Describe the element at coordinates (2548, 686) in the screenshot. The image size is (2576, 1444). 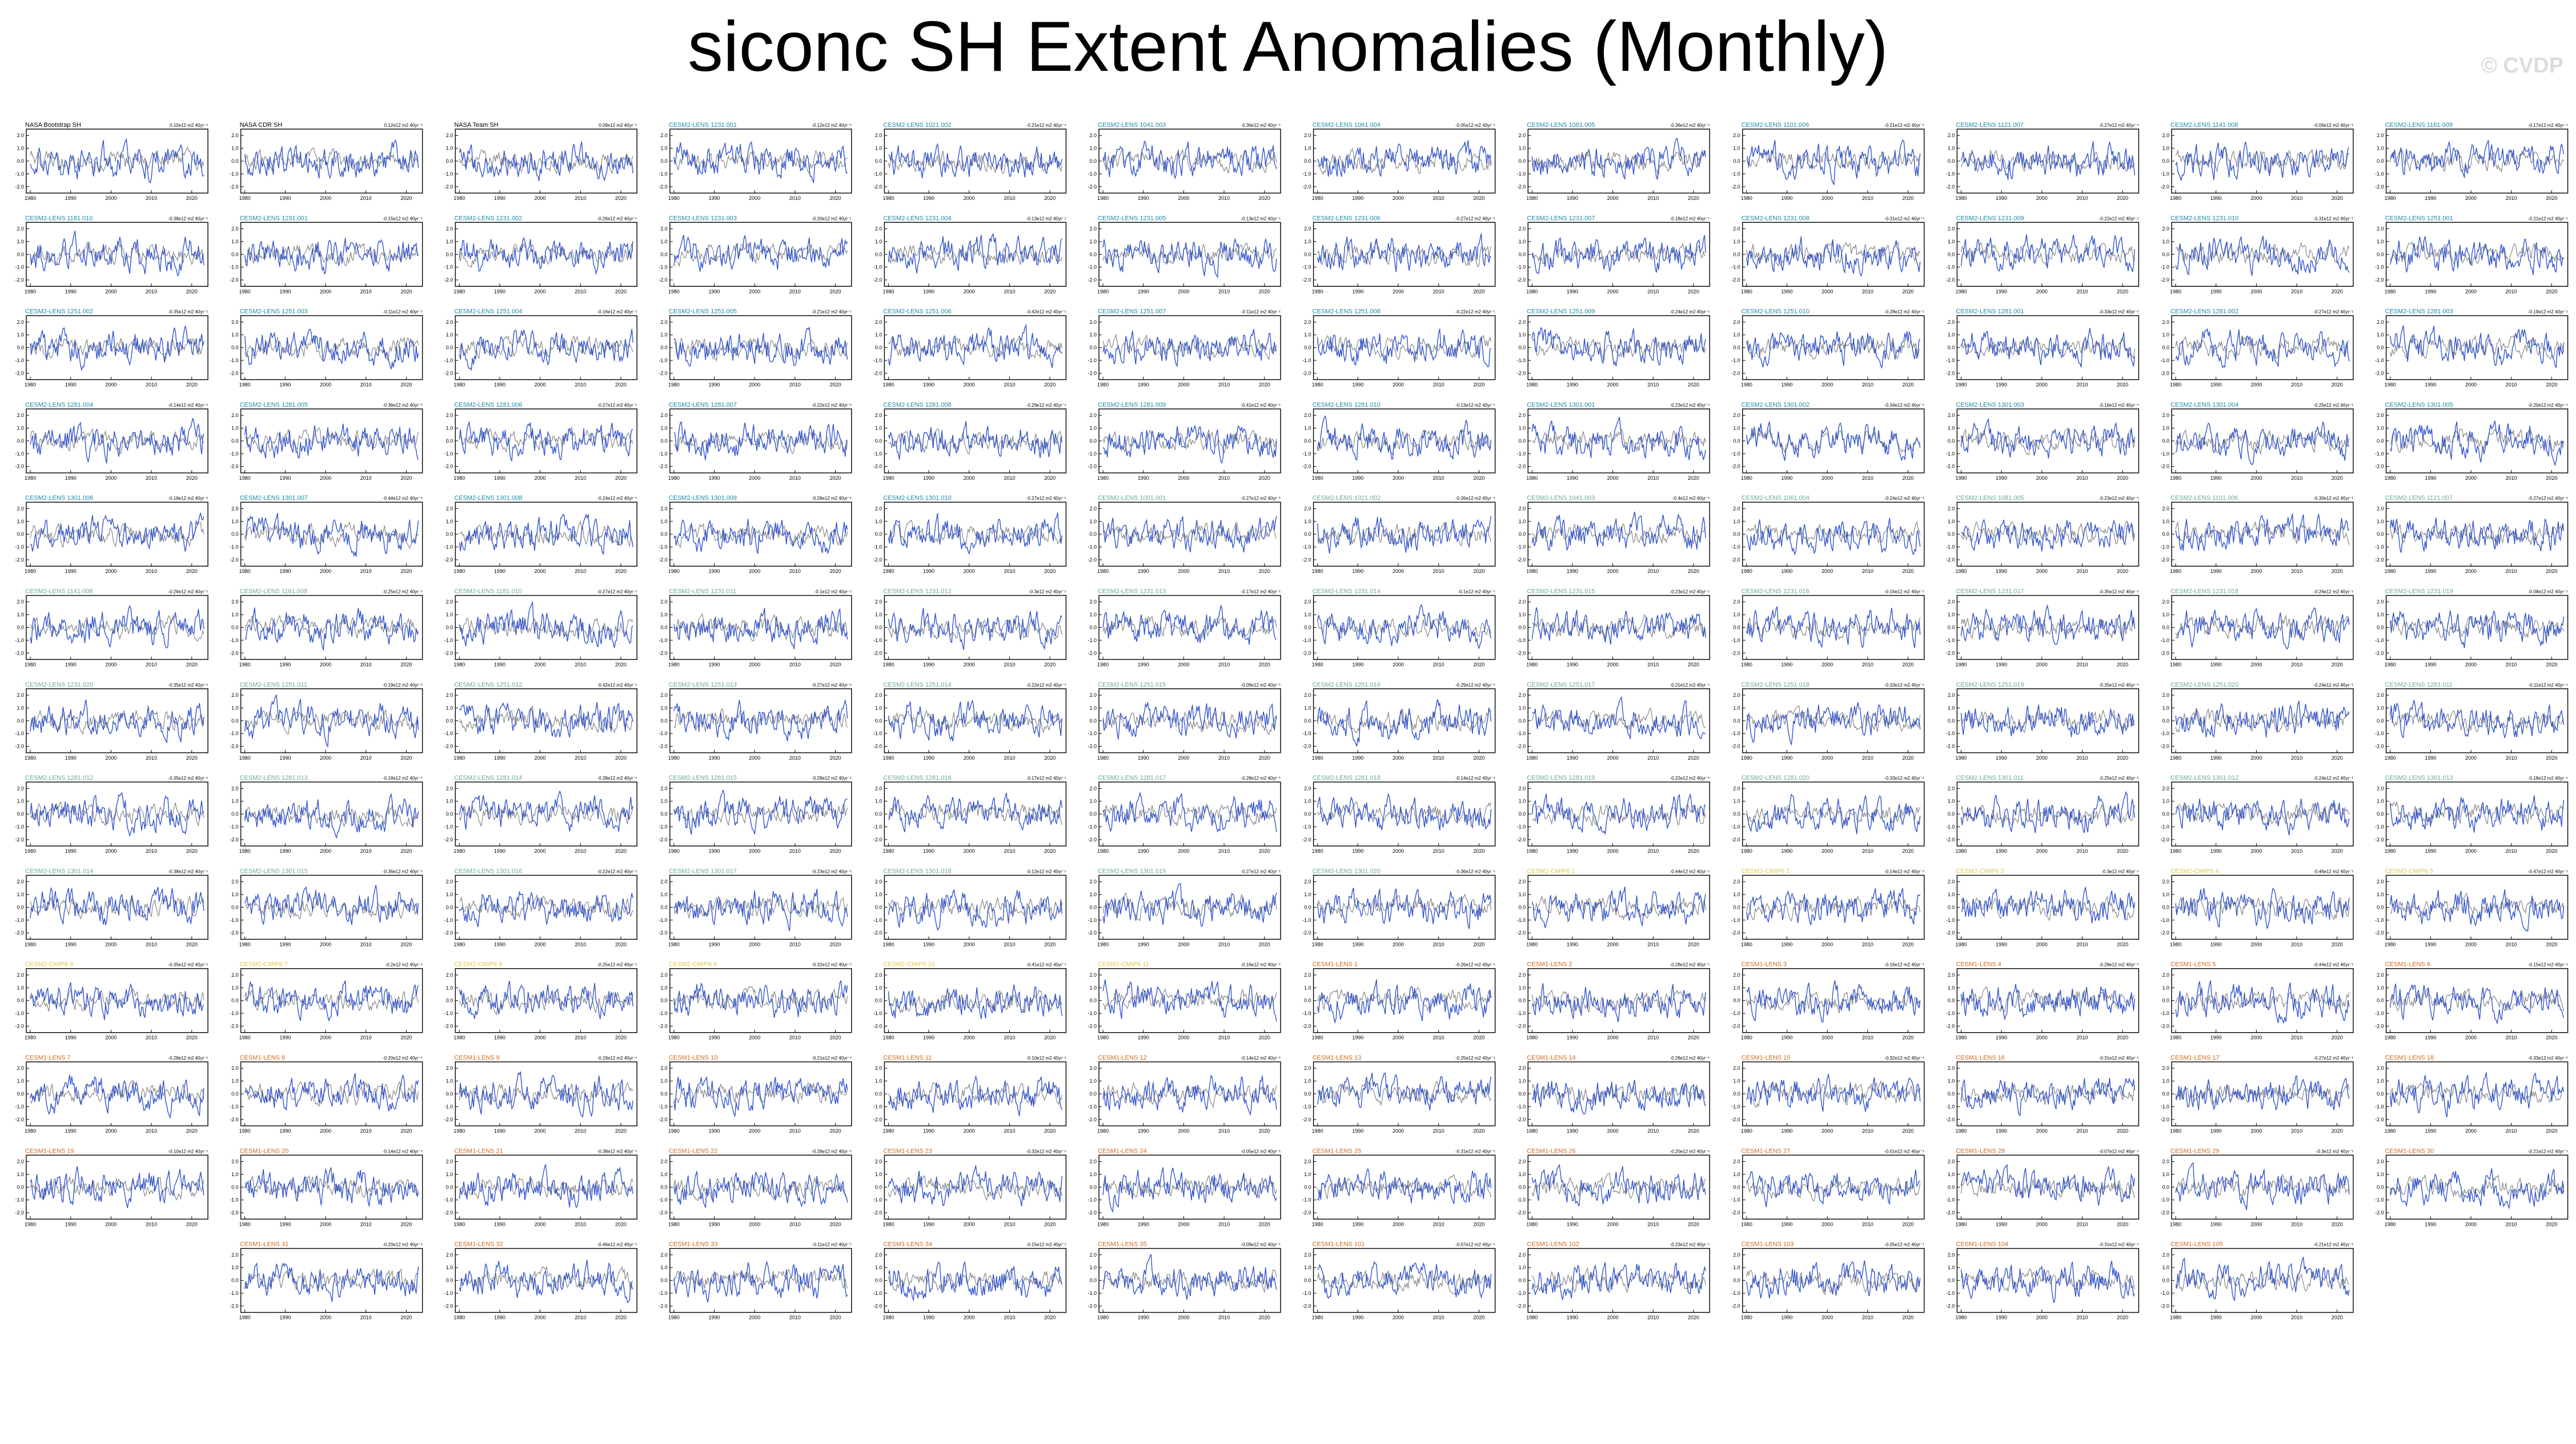
I see `panel-trend: -0.11e12 m2 40yr⁻¹` at that location.